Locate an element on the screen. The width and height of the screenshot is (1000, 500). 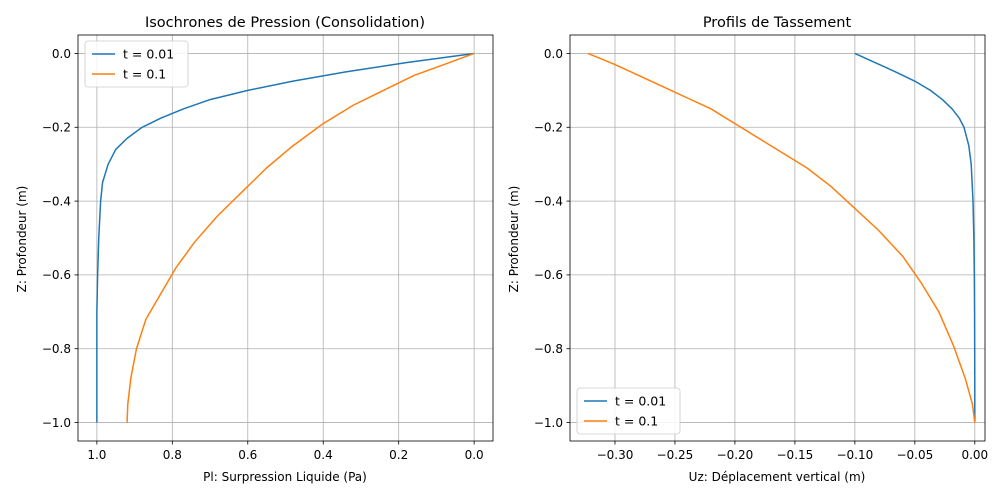
x-tick-label: −0.15 is located at coordinates (795, 455).